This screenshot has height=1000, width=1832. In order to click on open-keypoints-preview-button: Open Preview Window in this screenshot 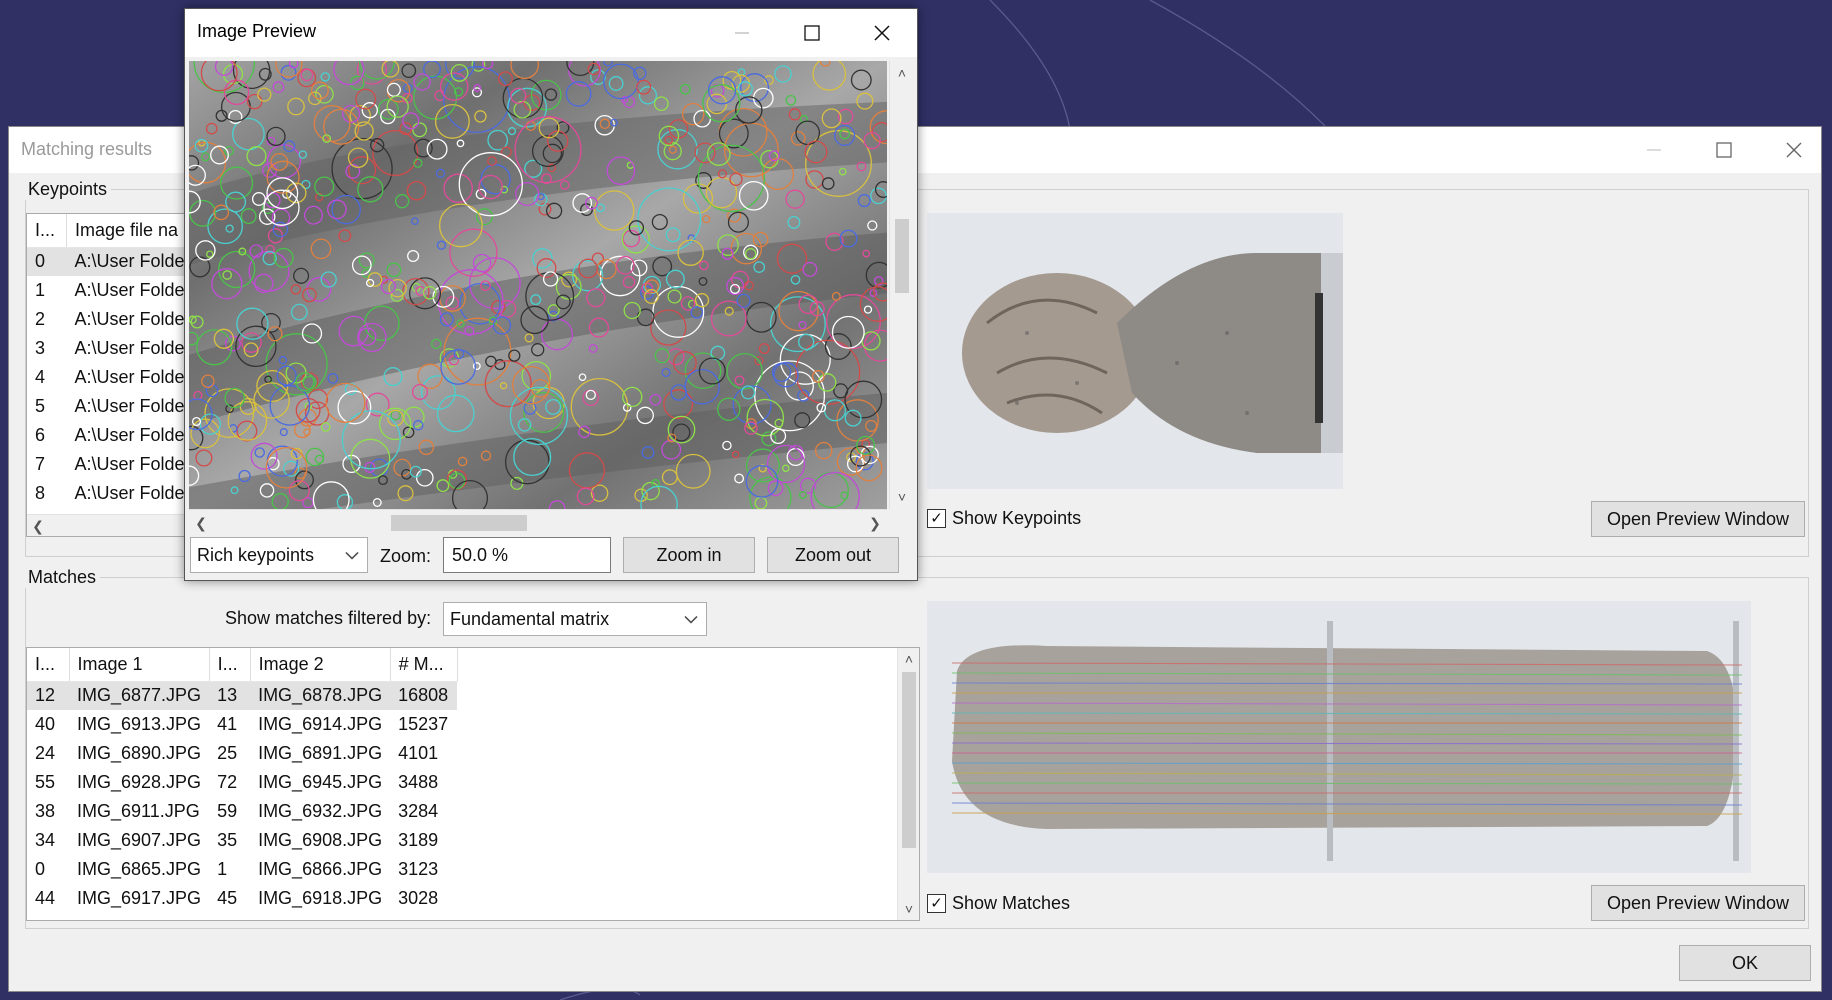, I will do `click(1698, 519)`.